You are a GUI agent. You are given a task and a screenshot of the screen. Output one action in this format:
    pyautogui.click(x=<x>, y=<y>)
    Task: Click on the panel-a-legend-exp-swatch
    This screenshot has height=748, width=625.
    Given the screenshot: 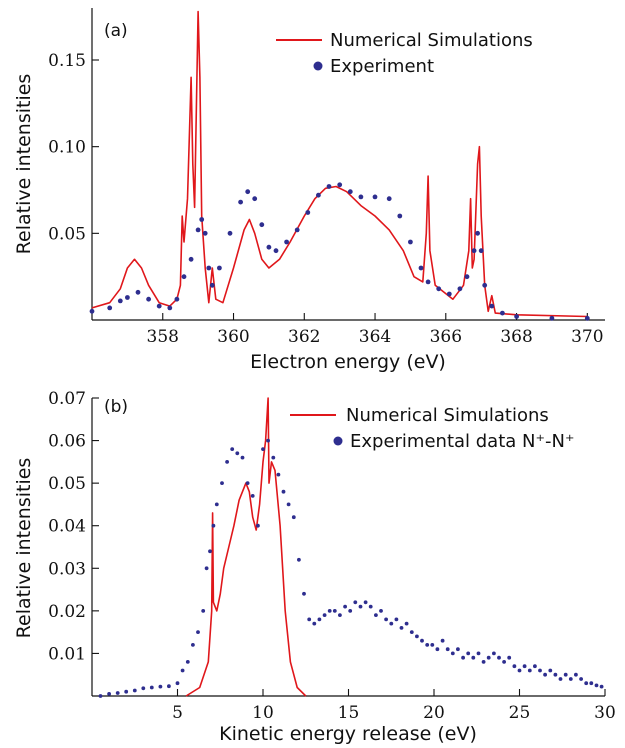 What is the action you would take?
    pyautogui.click(x=318, y=66)
    